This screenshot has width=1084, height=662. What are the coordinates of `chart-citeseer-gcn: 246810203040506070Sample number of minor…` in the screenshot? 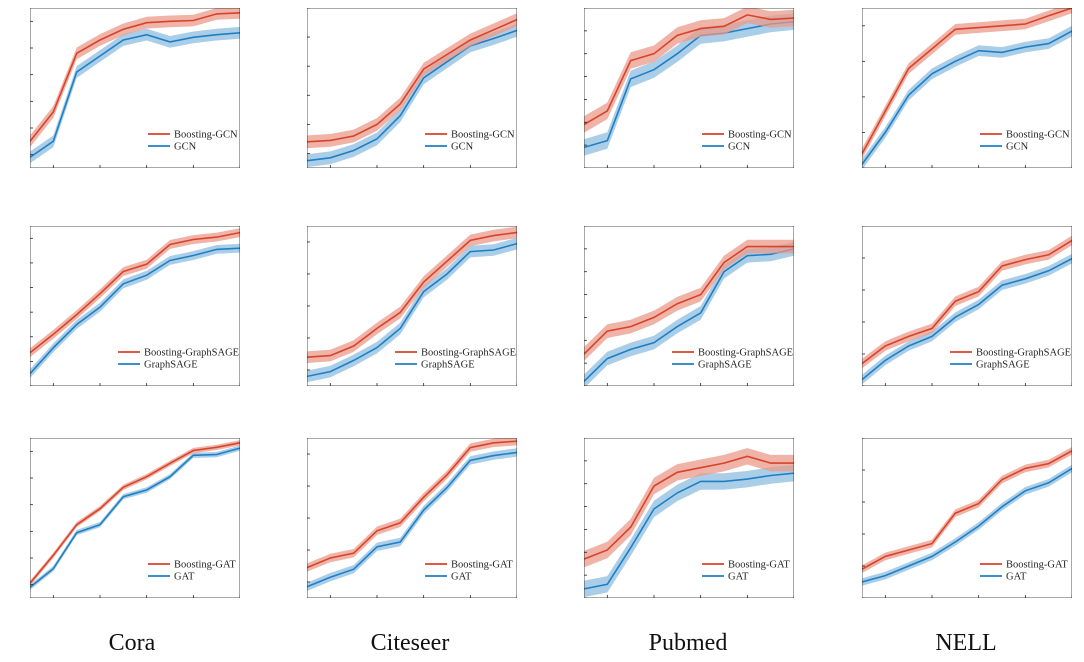 It's located at (412, 88).